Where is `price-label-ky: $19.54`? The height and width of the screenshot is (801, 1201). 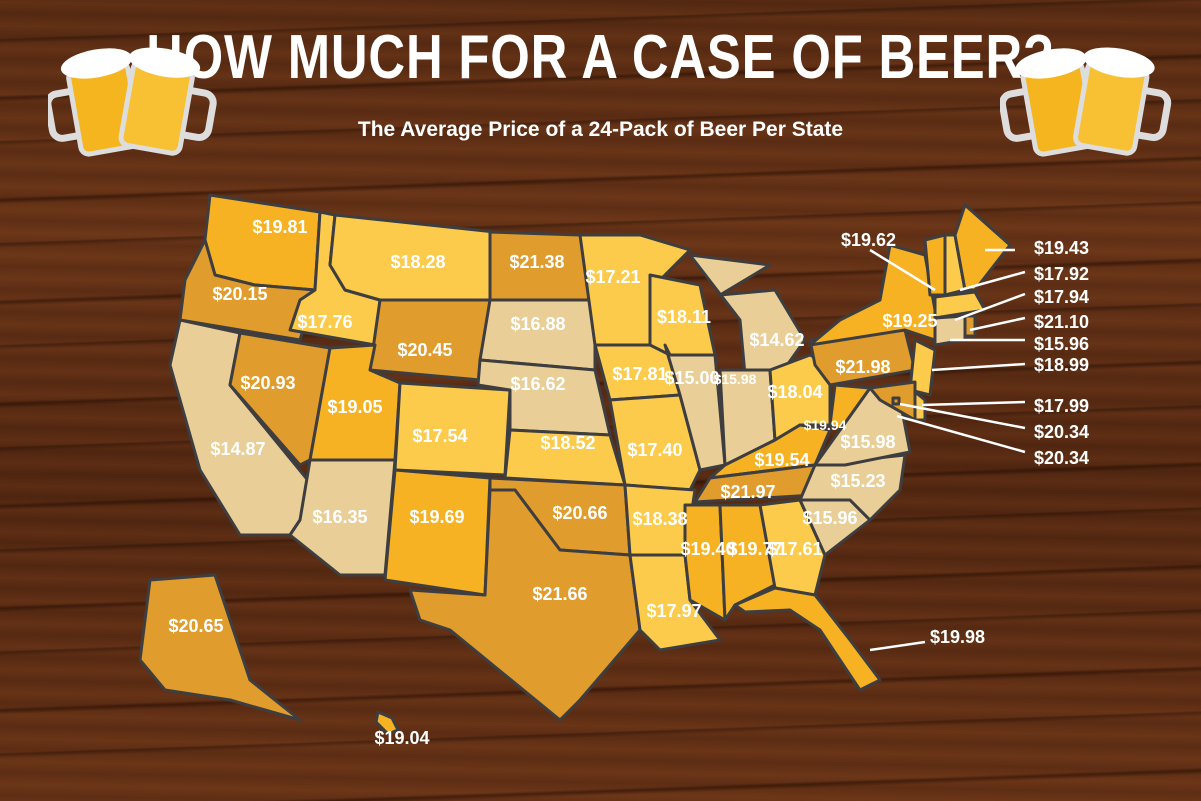
price-label-ky: $19.54 is located at coordinates (781, 460).